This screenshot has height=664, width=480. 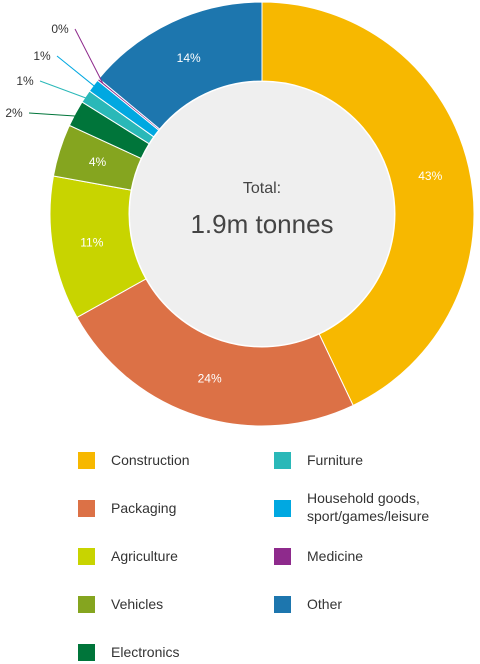 I want to click on slice-label-medicine: 0%, so click(x=60, y=29).